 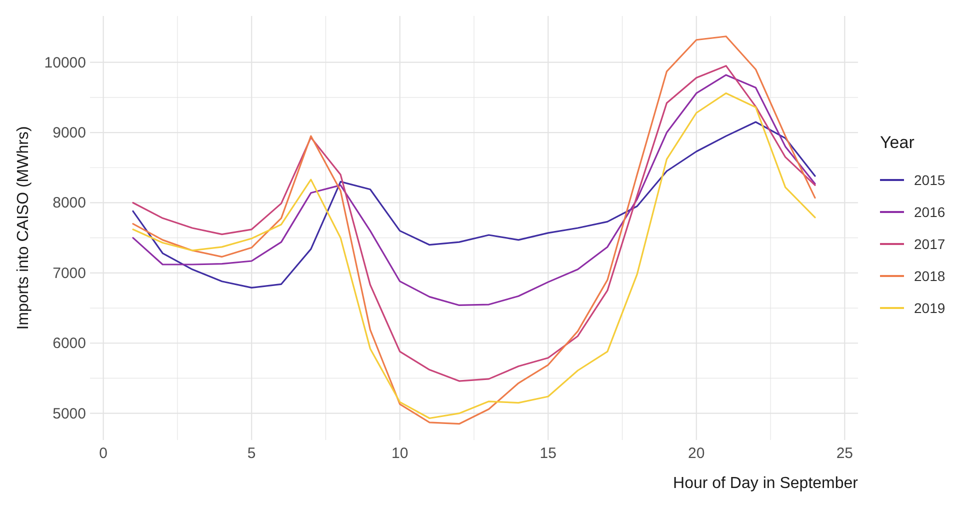 I want to click on x-tick-label: 5, so click(x=251, y=453).